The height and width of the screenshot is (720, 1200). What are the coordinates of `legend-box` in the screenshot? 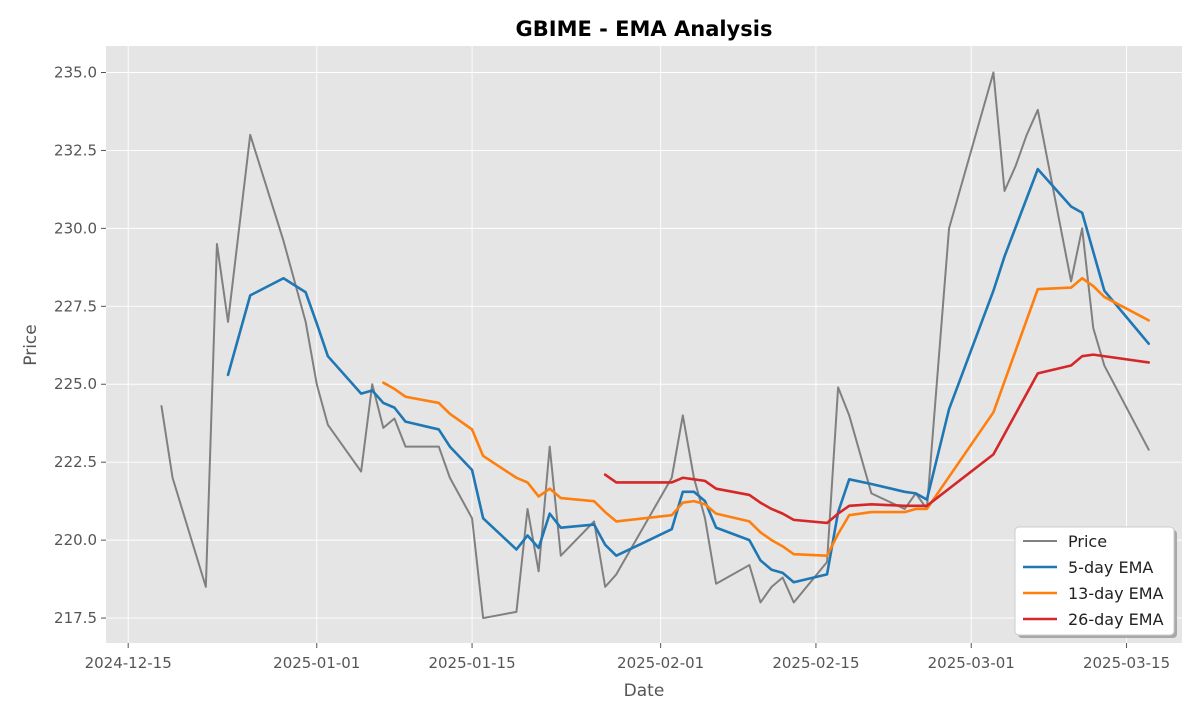 It's located at (1094, 581).